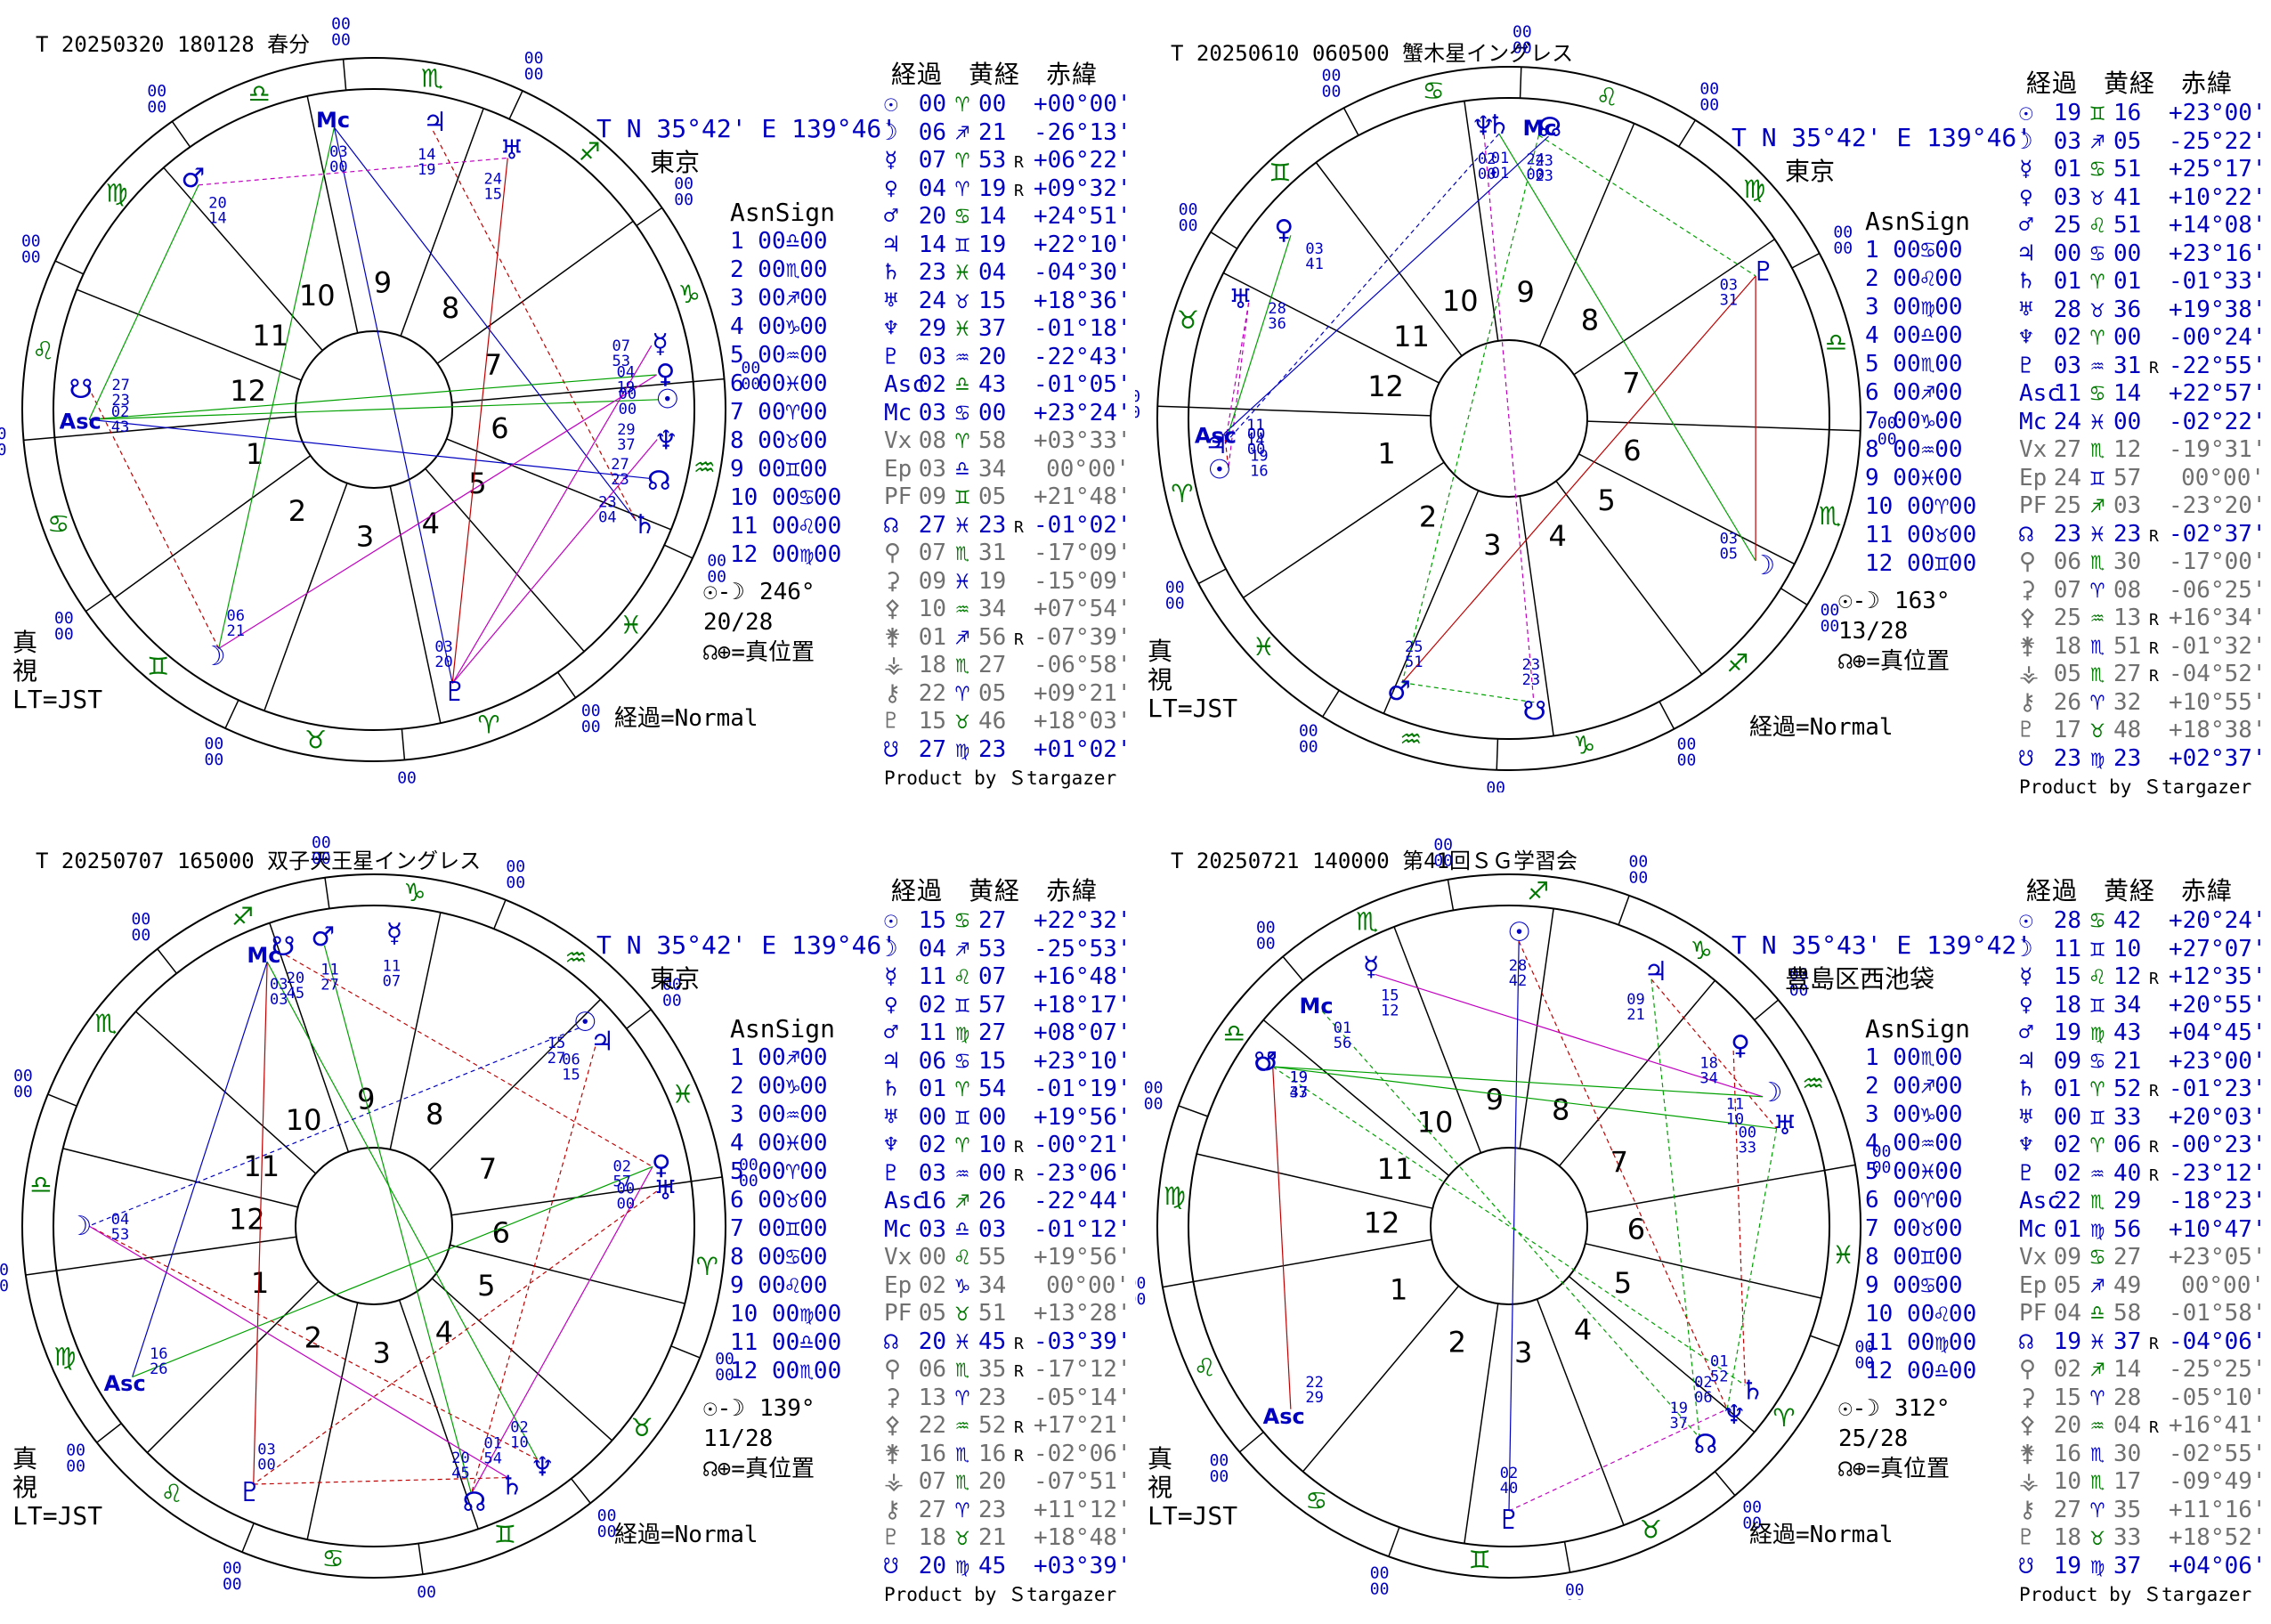 The height and width of the screenshot is (1624, 2271). Describe the element at coordinates (1082, 693) in the screenshot. I see `declination: +09°21'` at that location.